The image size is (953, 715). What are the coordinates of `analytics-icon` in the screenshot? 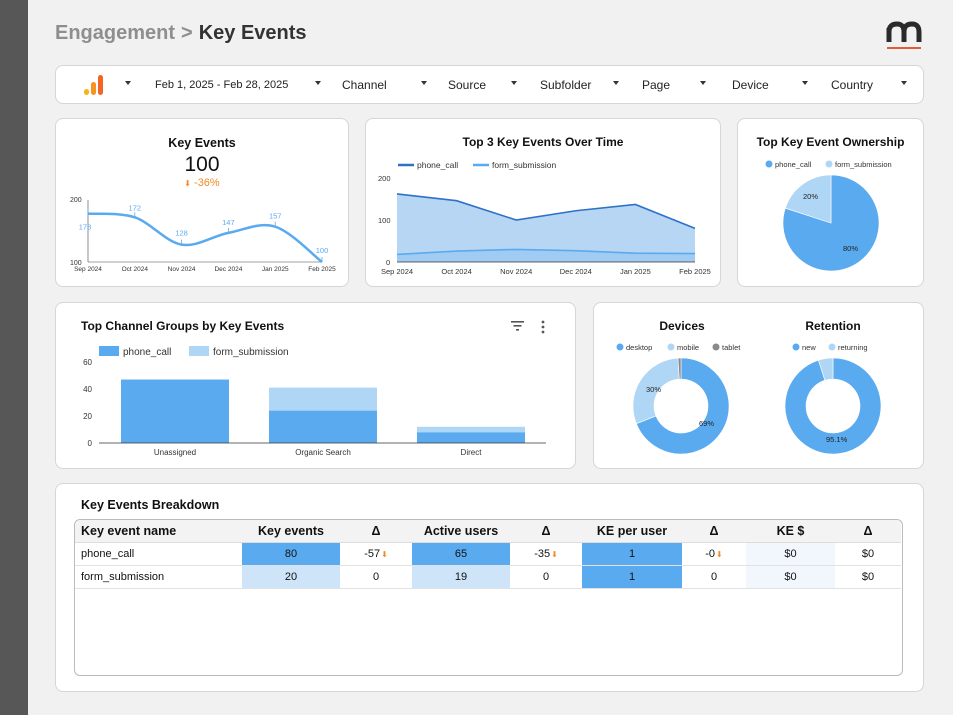 It's located at (93, 84).